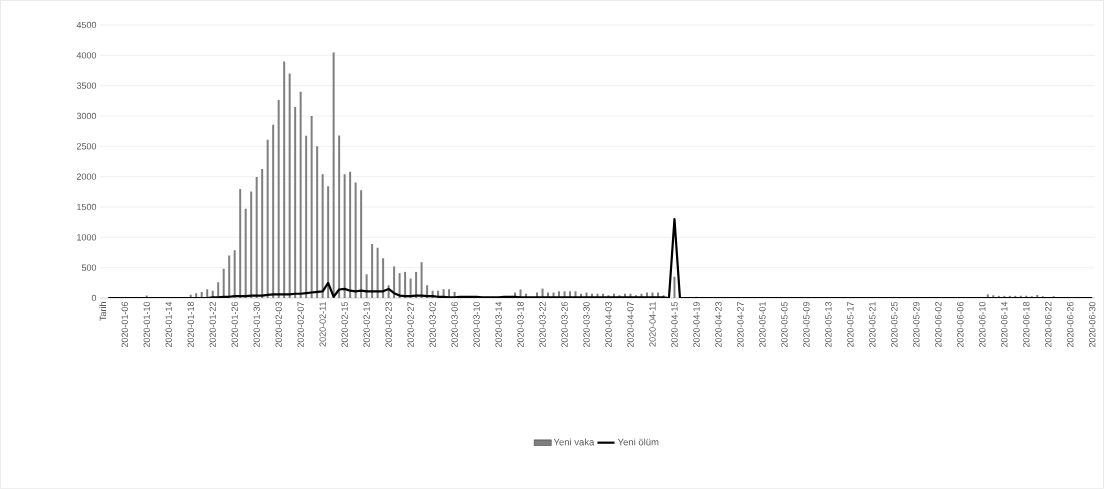 This screenshot has height=489, width=1104. I want to click on x-tick-label: 2020-03-22, so click(542, 324).